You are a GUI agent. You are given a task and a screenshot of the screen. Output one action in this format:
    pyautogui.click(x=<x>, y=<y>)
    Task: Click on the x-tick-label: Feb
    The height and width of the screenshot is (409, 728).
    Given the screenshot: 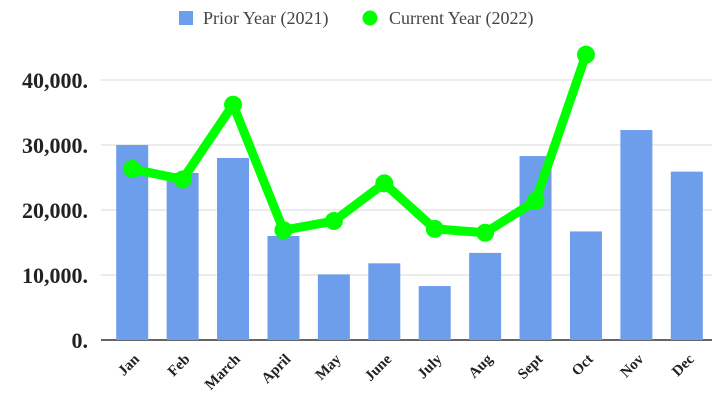 What is the action you would take?
    pyautogui.click(x=179, y=366)
    